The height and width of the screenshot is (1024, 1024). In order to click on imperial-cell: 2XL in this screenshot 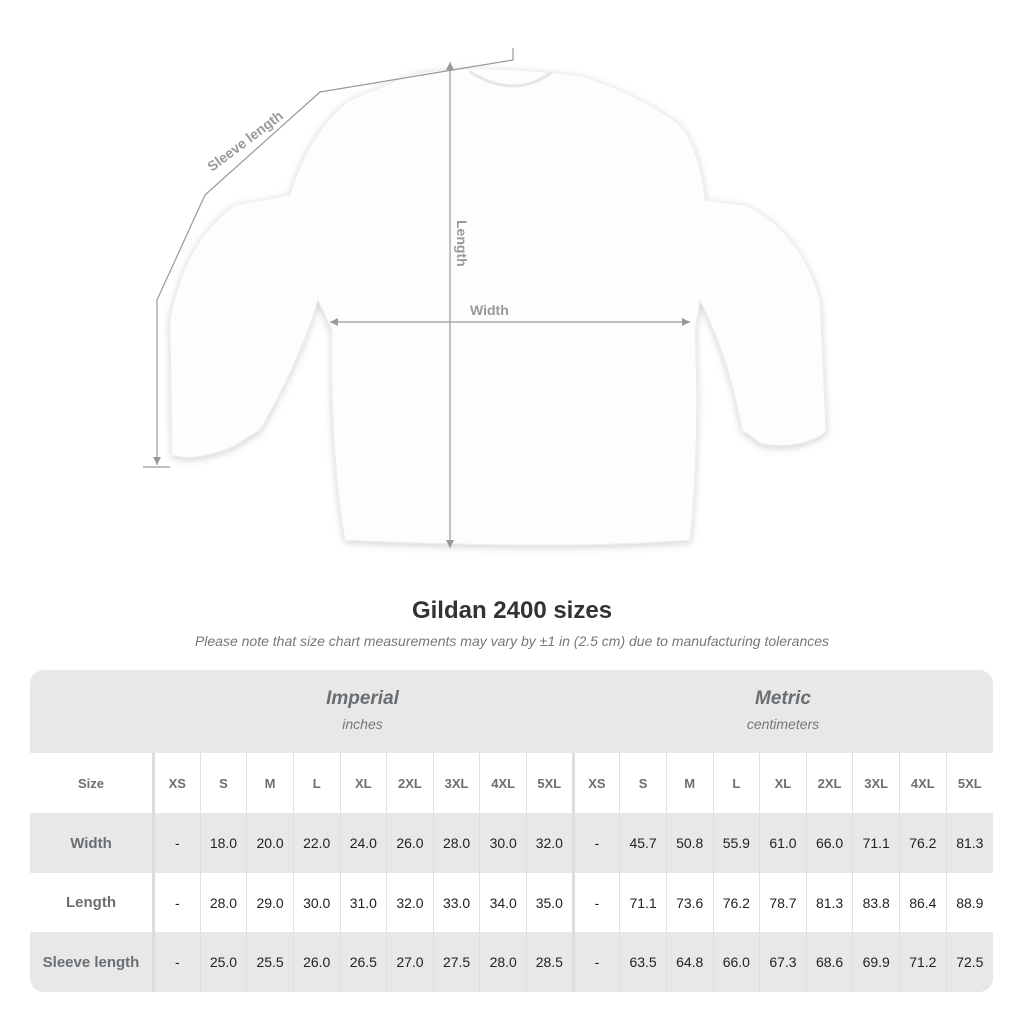, I will do `click(410, 783)`.